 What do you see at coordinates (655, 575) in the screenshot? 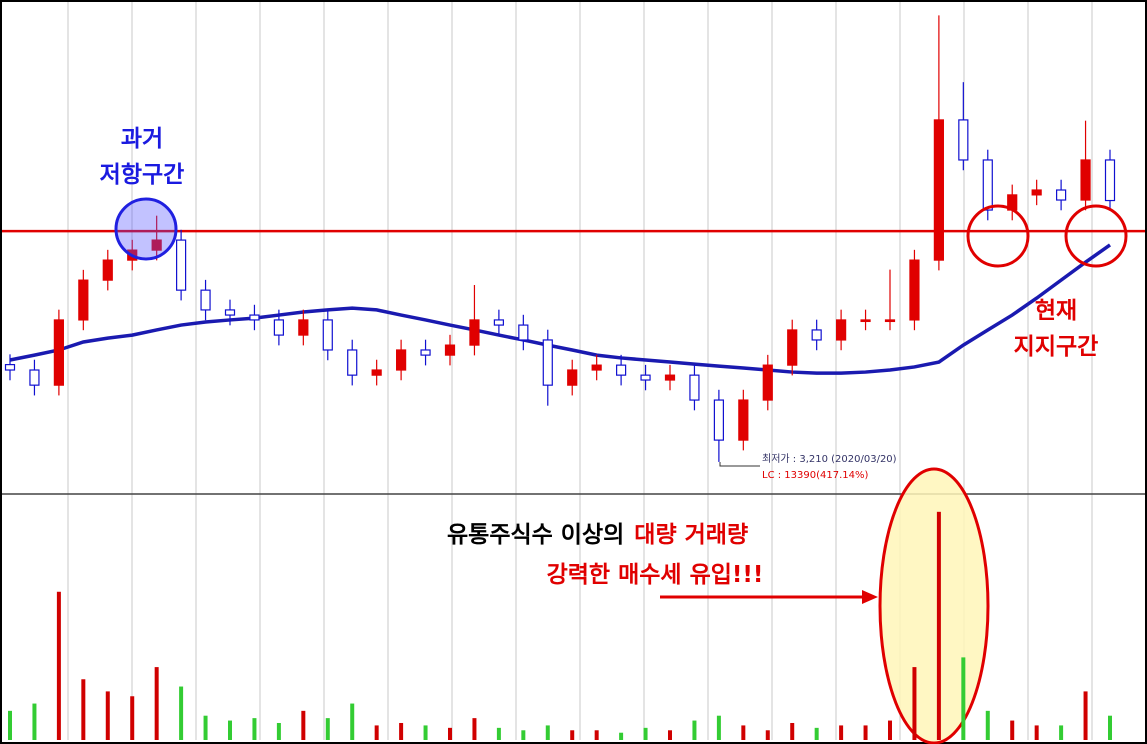
I see `volume-note: 강력한 매수세 유입!!!` at bounding box center [655, 575].